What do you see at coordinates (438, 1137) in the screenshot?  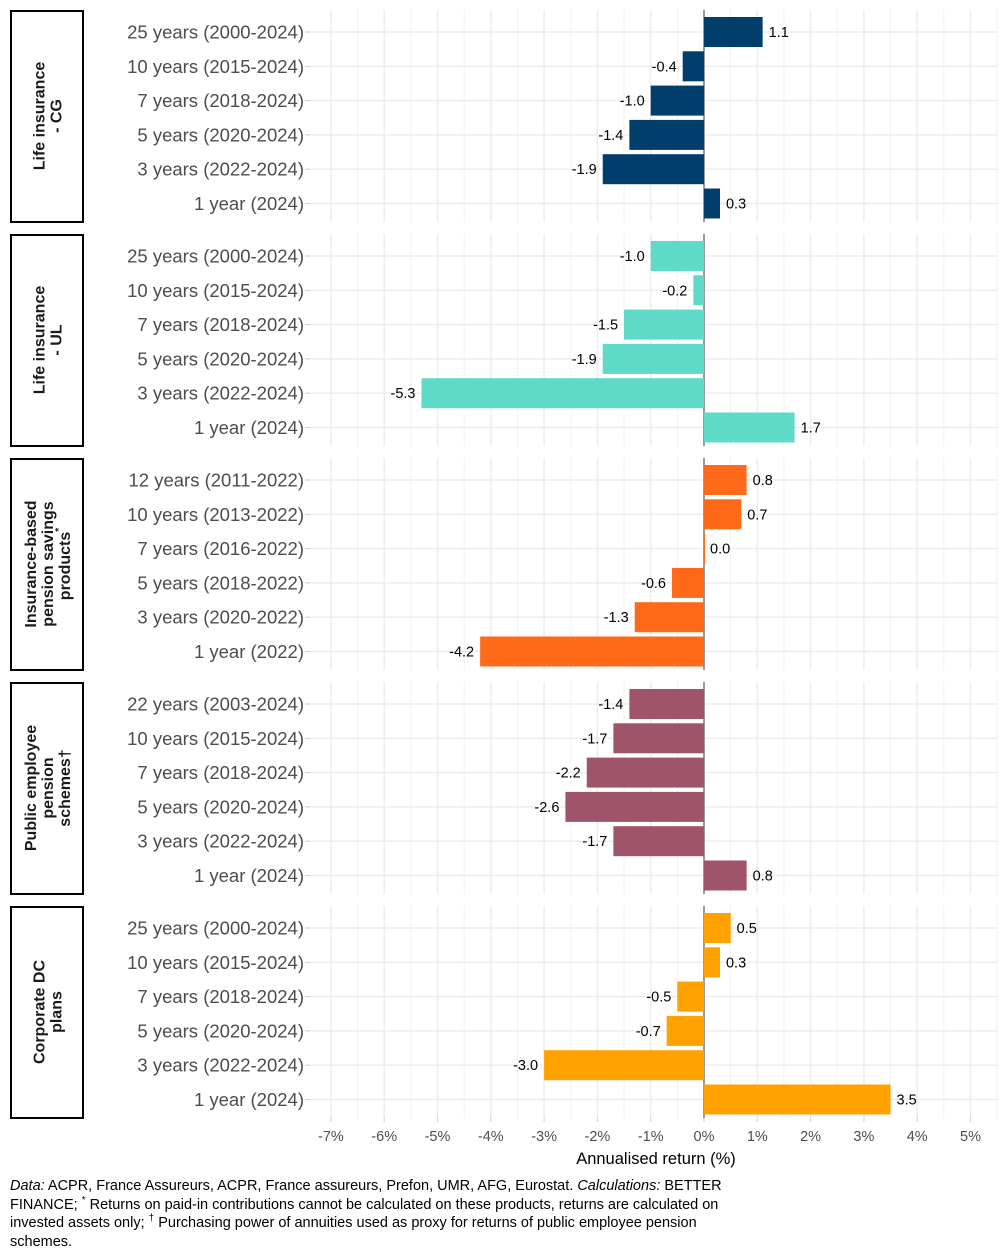 I see `x-tick-label: -5%` at bounding box center [438, 1137].